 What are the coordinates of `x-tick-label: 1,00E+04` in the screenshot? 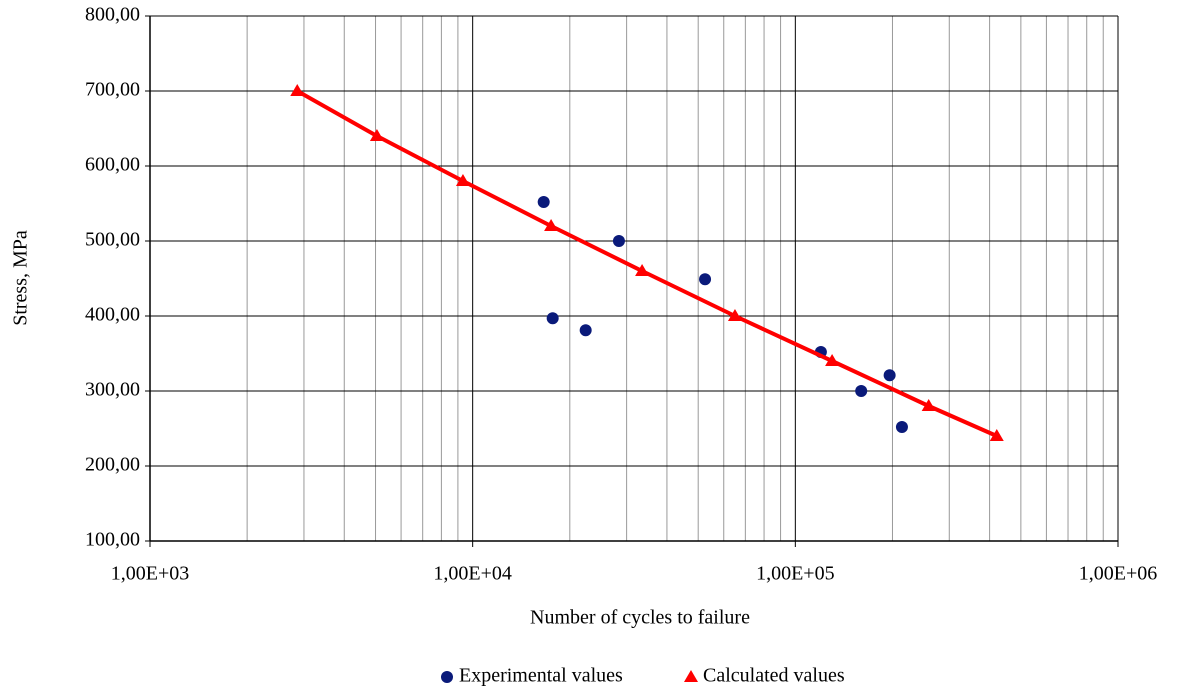 It's located at (472, 574).